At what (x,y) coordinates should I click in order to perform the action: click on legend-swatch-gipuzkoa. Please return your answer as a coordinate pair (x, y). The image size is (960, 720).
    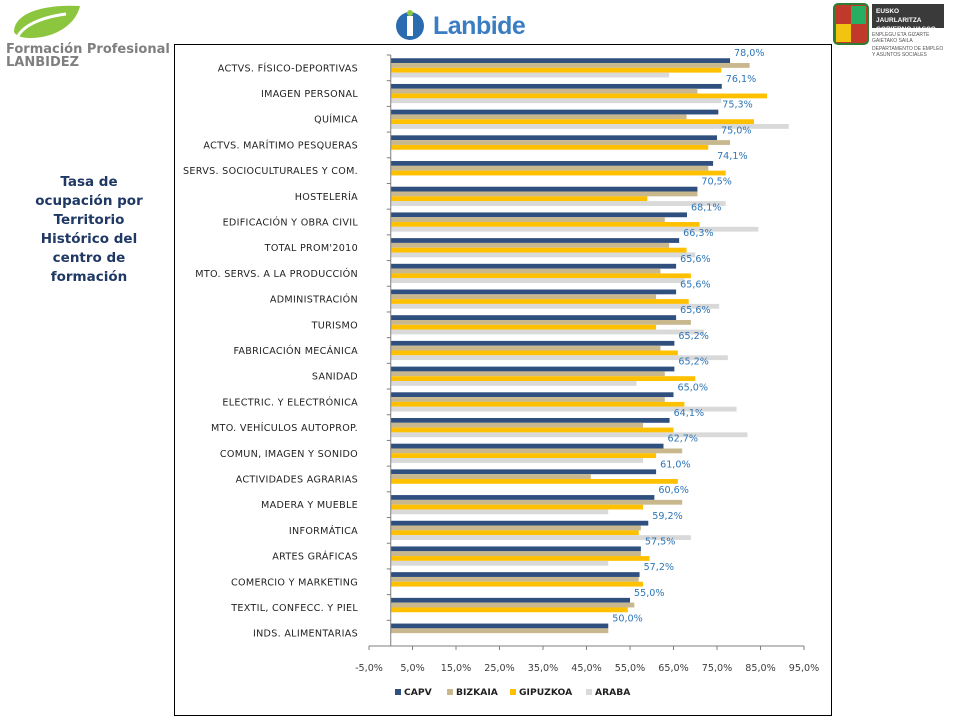
    Looking at the image, I should click on (513, 692).